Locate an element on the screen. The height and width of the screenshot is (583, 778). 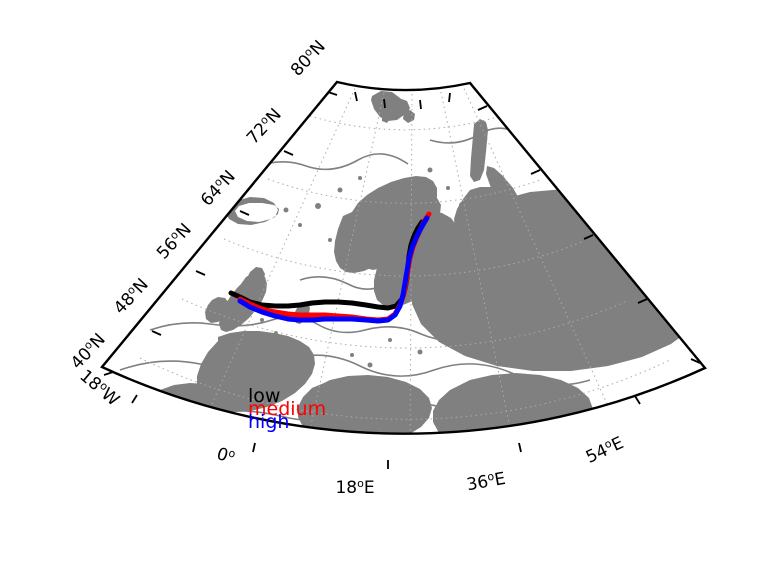
lon-label-18E: 18oE is located at coordinates (354, 487).